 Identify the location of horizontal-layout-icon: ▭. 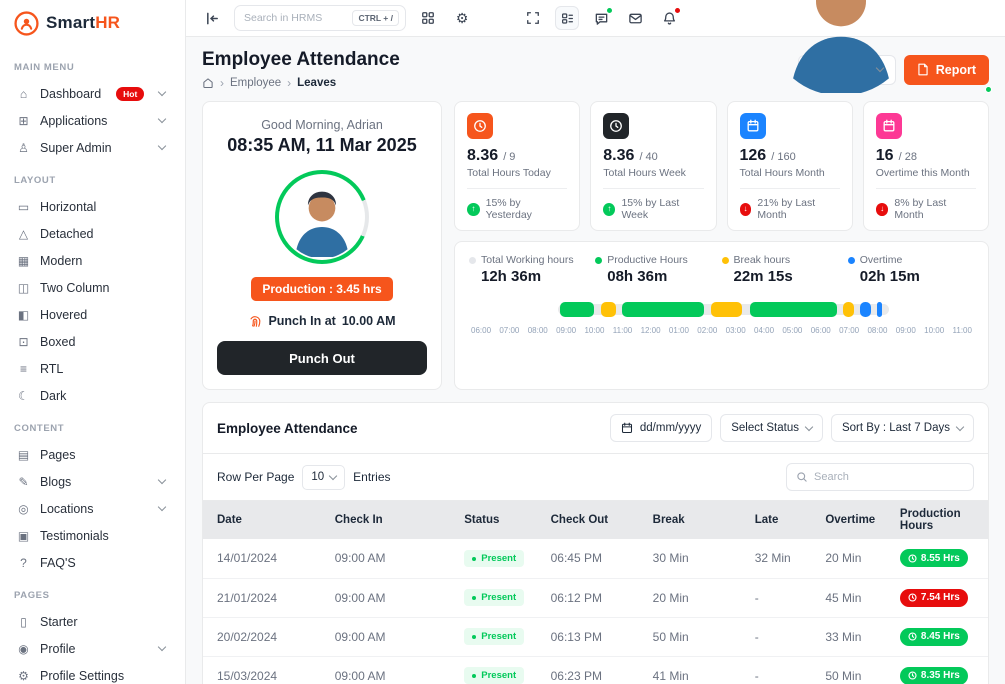
(23, 206).